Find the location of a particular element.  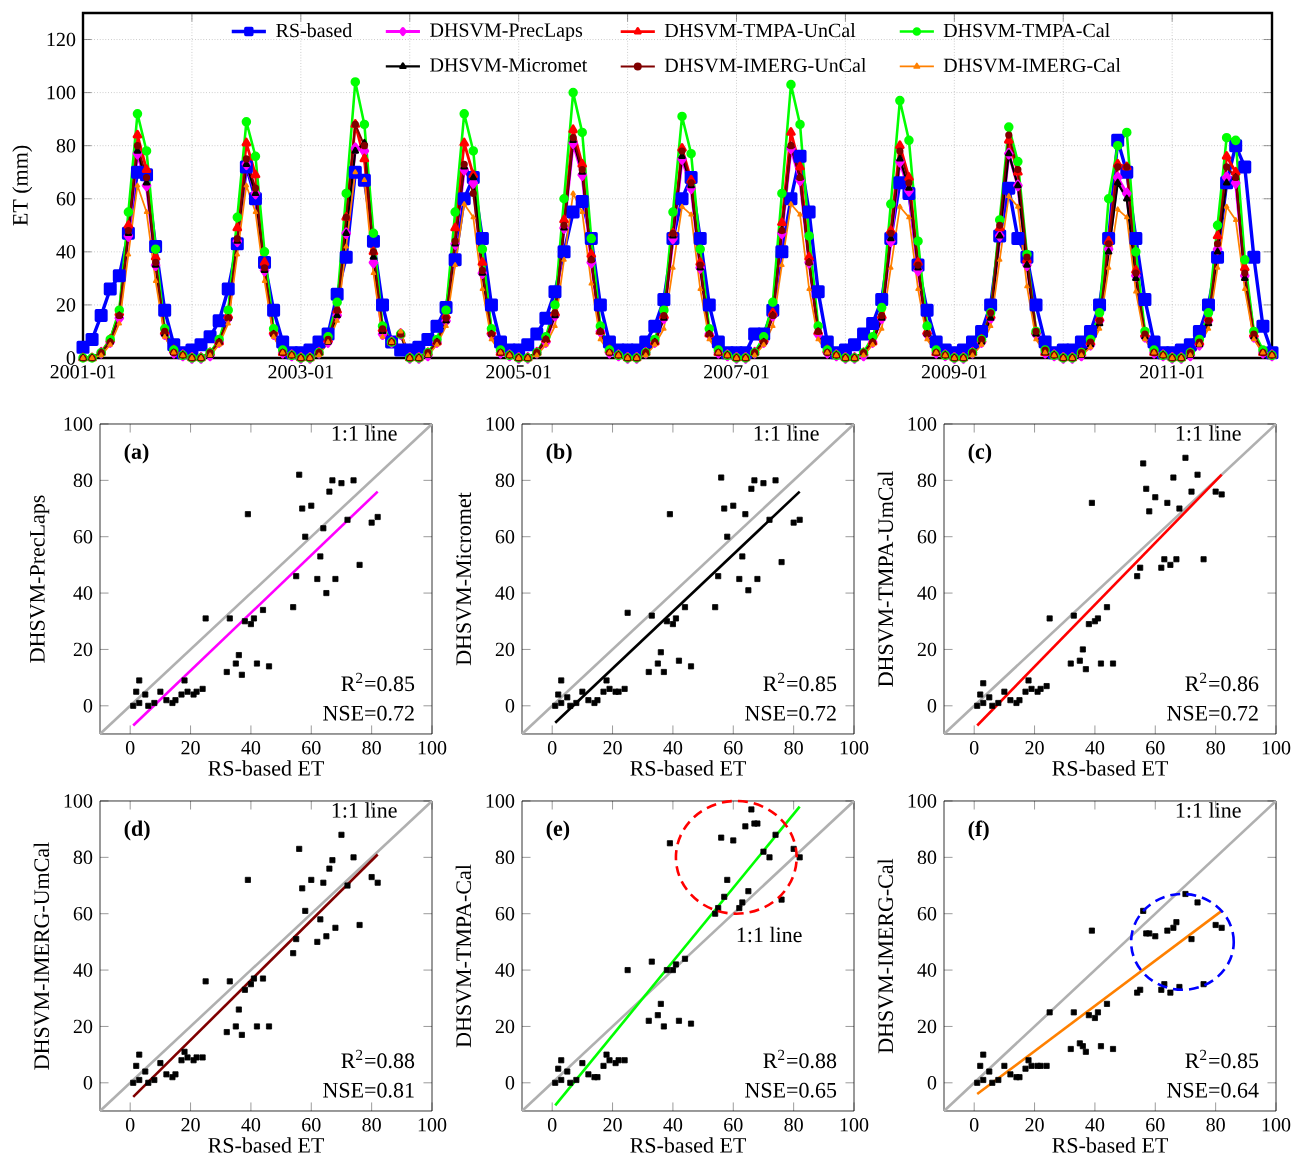

x-tick-label: 2007-01 is located at coordinates (736, 372).